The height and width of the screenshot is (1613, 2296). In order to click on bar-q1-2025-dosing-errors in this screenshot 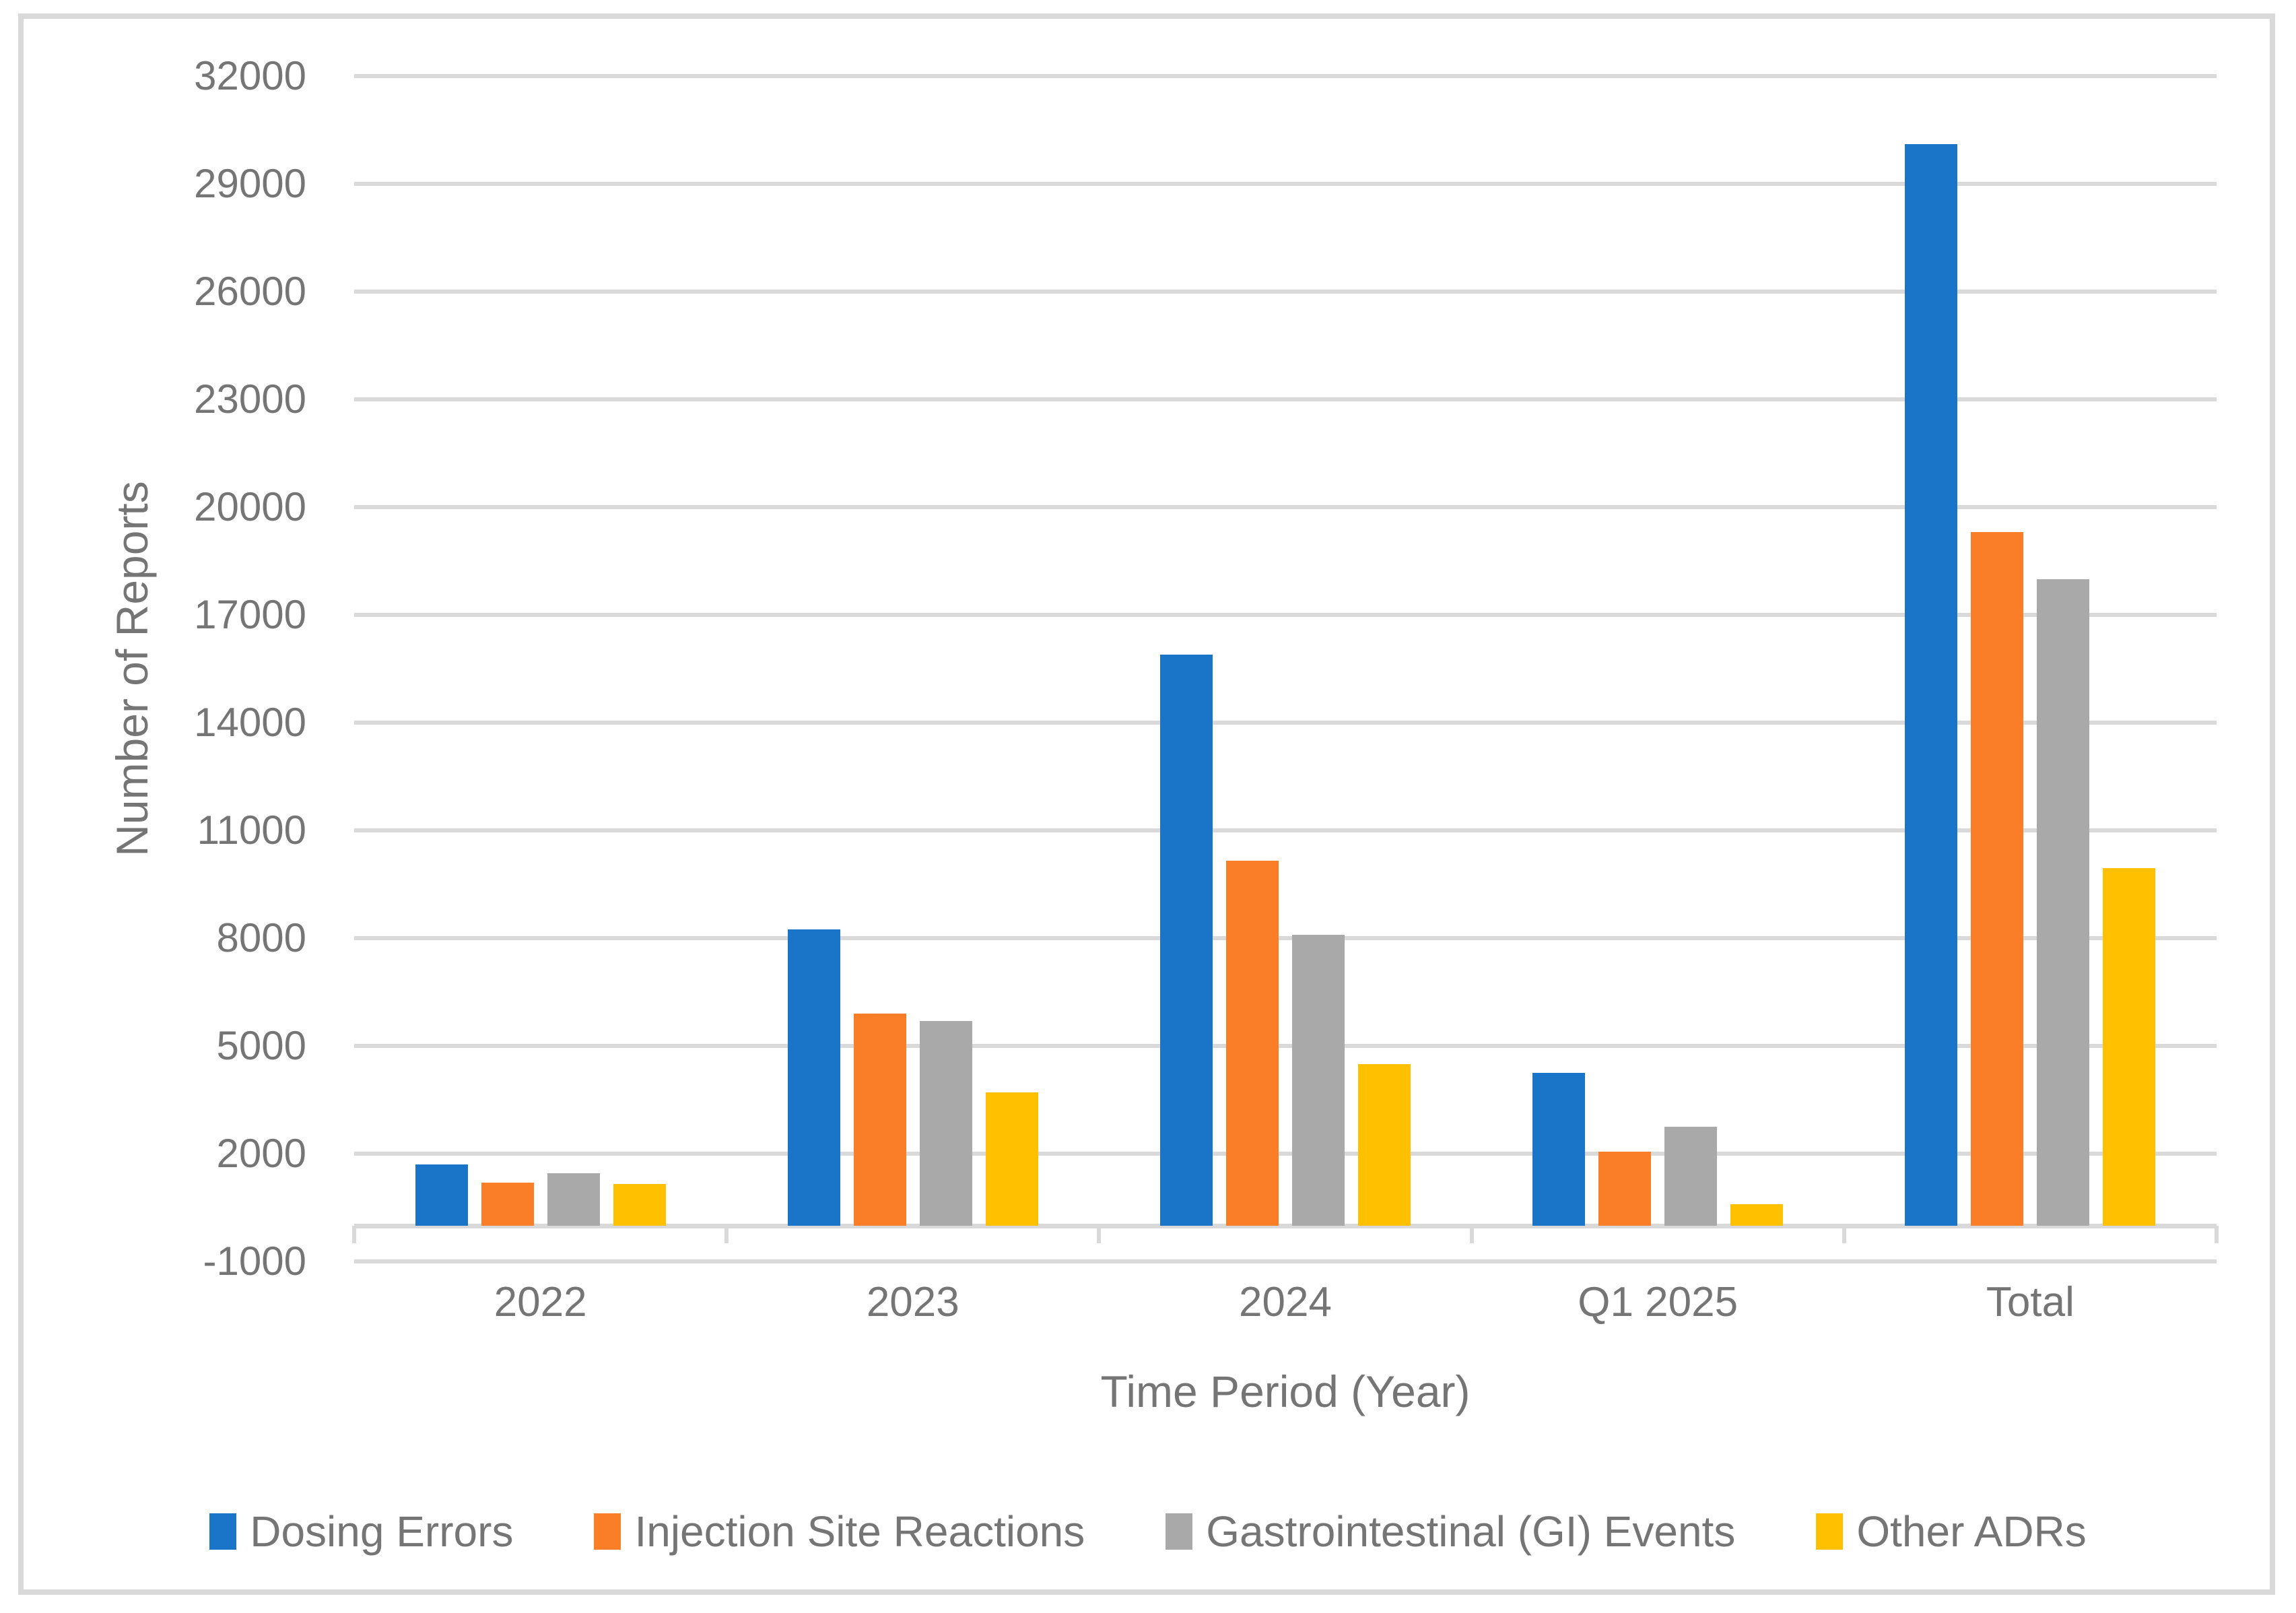, I will do `click(1559, 1149)`.